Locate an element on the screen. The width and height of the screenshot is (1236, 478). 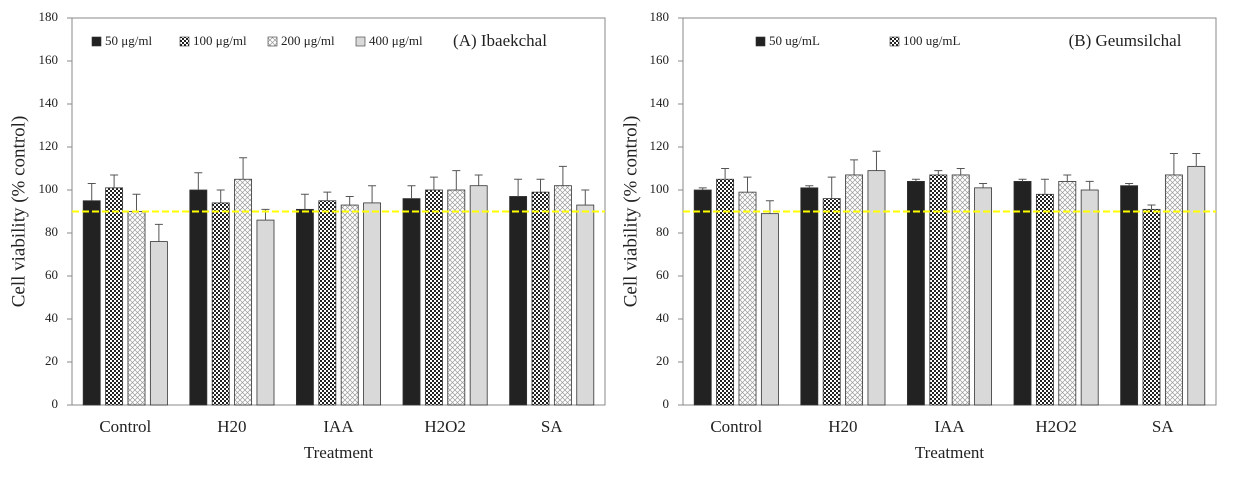
panel-title: (B) Geumsilchal is located at coordinates (1125, 40).